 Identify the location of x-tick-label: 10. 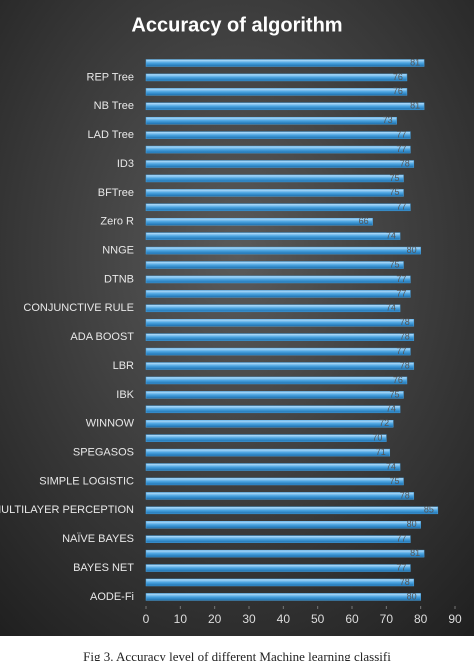
(181, 619).